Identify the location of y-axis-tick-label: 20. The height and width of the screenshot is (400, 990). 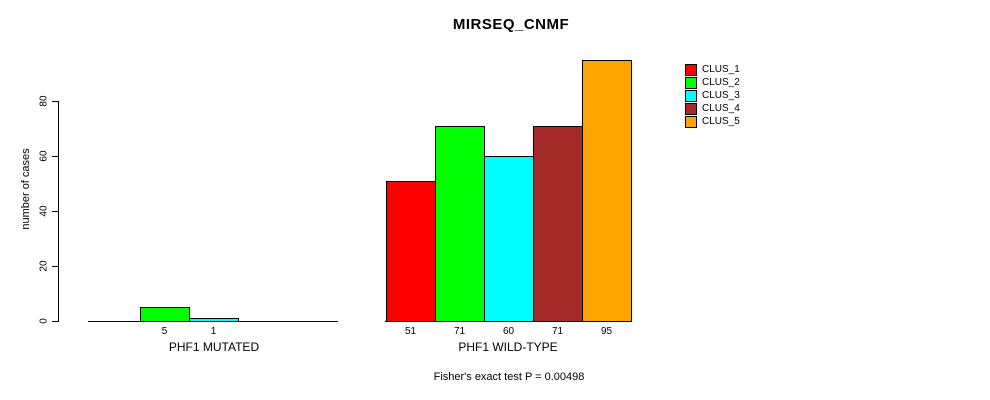
(44, 266).